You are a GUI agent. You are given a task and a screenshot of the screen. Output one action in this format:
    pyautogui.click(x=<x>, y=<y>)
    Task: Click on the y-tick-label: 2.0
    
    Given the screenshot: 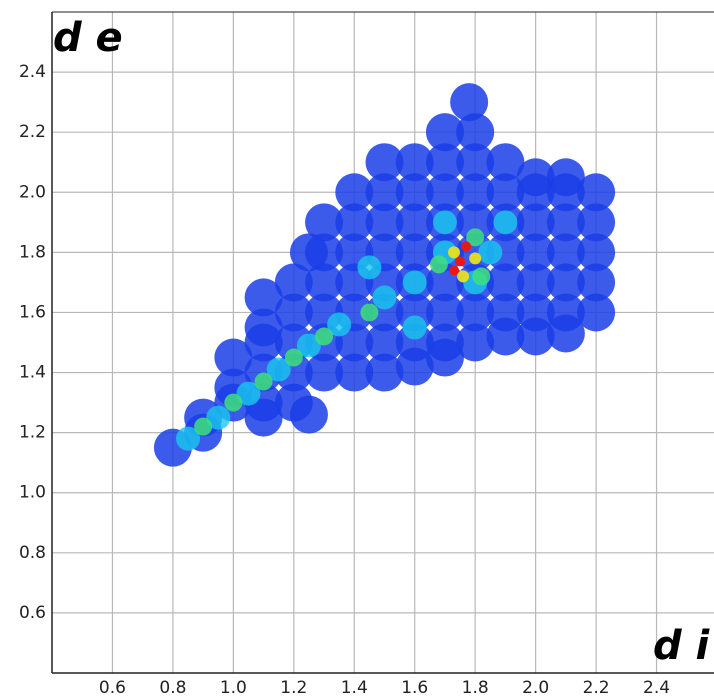 What is the action you would take?
    pyautogui.click(x=32, y=192)
    